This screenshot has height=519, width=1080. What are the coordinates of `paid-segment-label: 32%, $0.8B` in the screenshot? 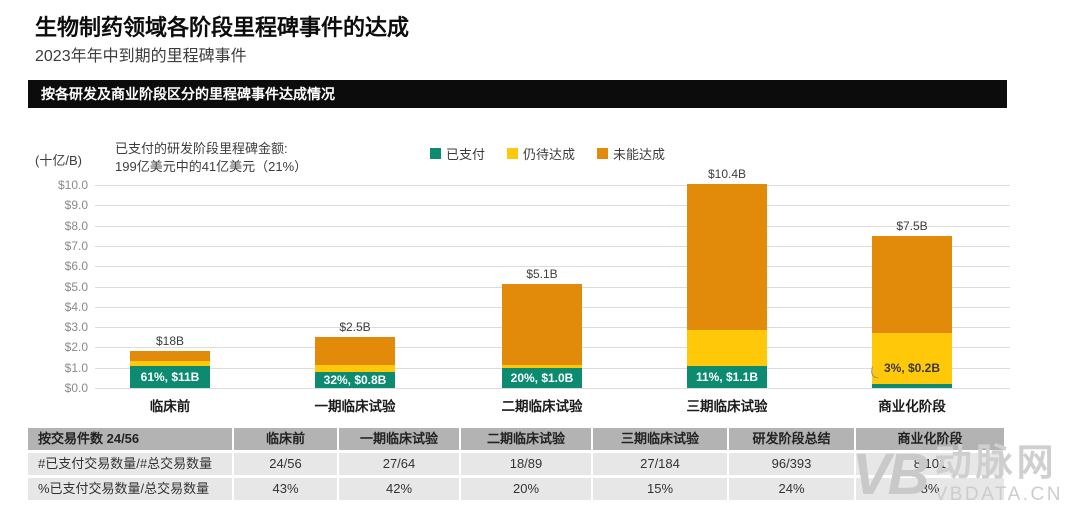 It's located at (355, 380).